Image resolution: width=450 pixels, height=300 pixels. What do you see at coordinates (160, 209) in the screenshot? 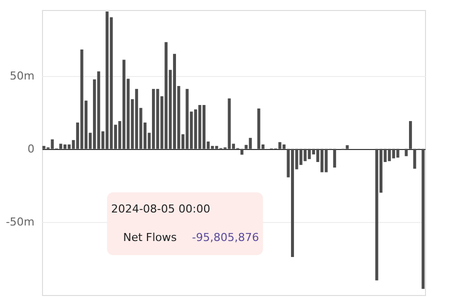
I see `annotation: 2024-08-05 00:00` at bounding box center [160, 209].